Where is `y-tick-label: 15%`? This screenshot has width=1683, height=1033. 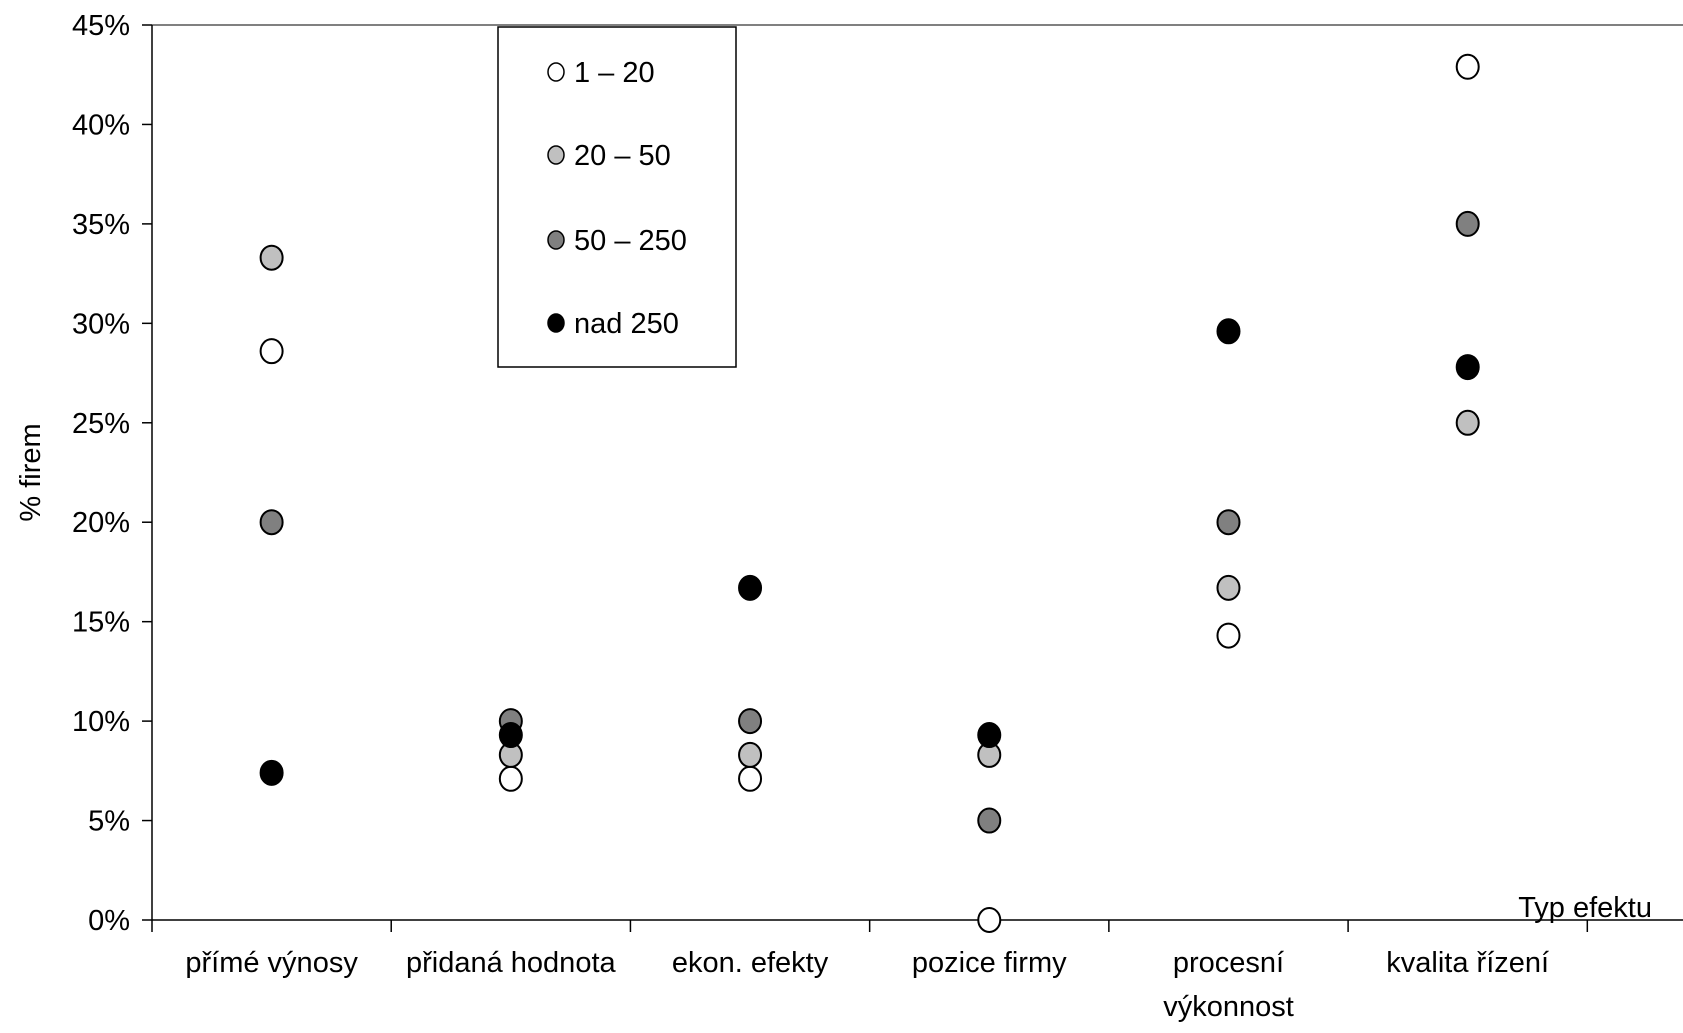
y-tick-label: 15% is located at coordinates (101, 623).